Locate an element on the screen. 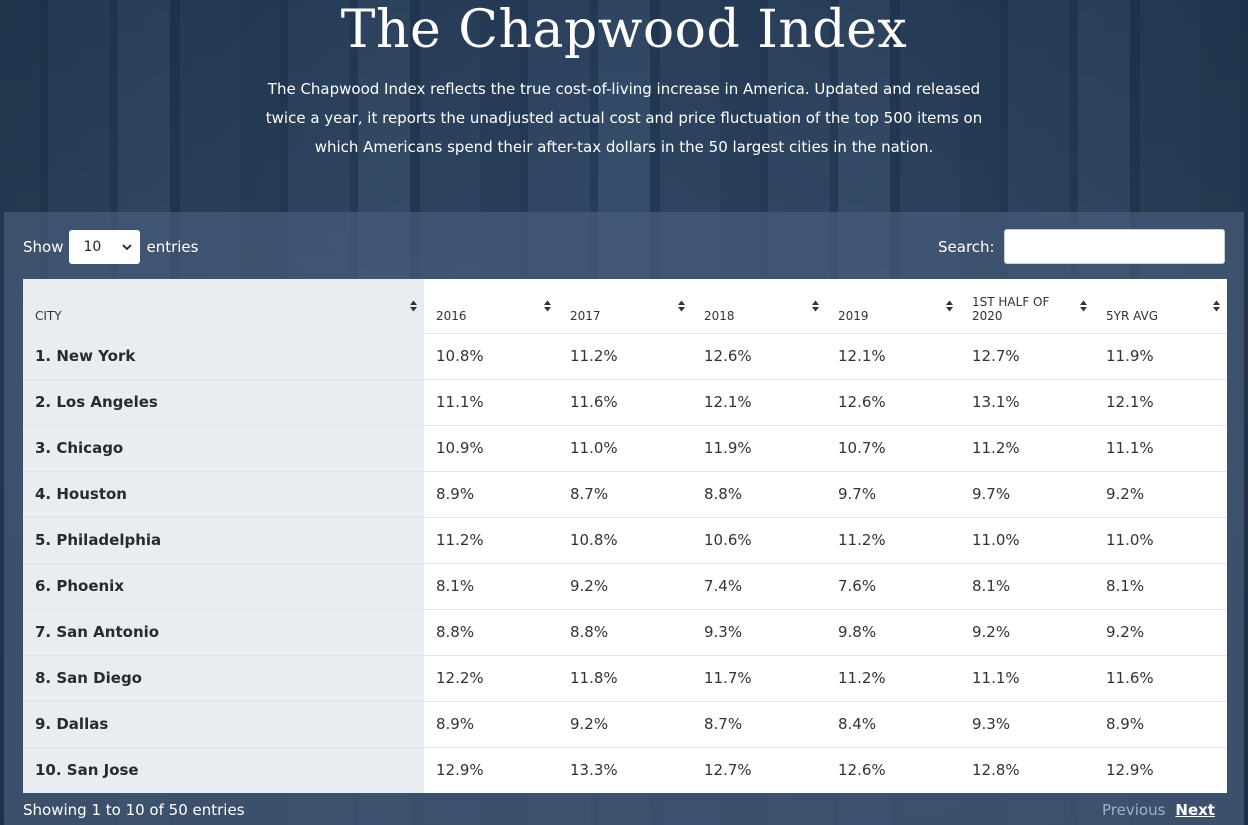 The width and height of the screenshot is (1248, 825). column-header-label: CITY is located at coordinates (48, 315).